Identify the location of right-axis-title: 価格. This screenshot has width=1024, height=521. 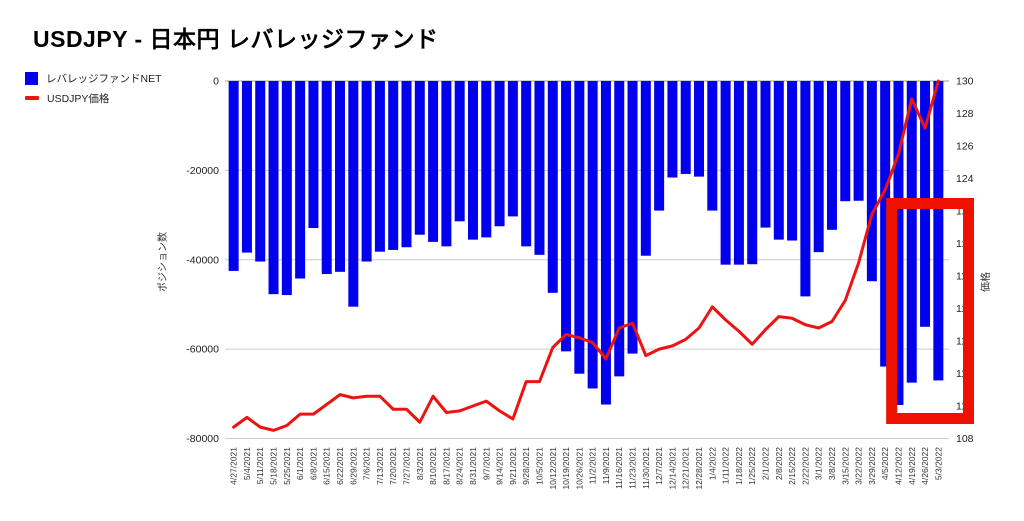
(985, 282).